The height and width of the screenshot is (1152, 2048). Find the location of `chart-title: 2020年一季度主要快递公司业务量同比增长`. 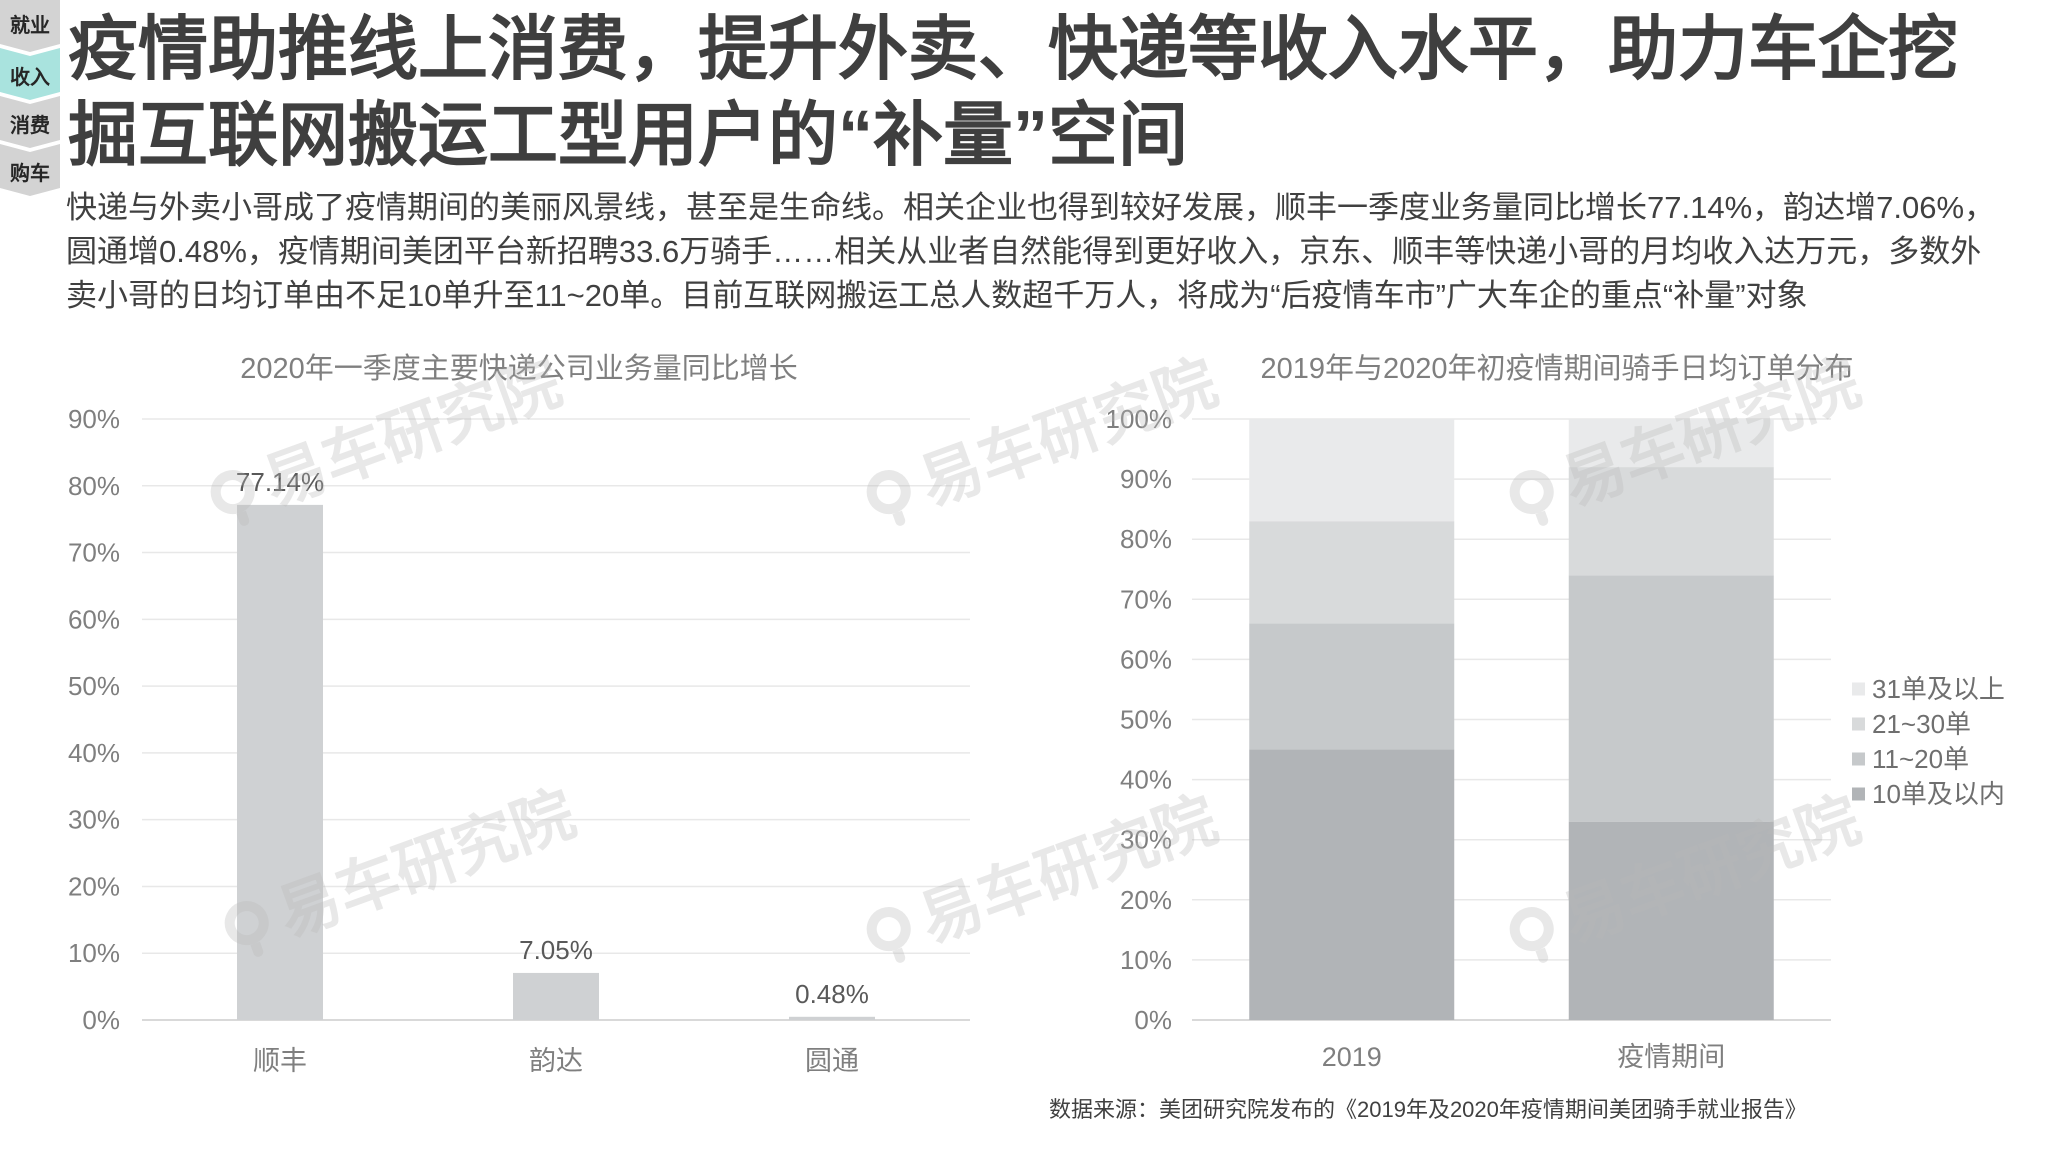

chart-title: 2020年一季度主要快递公司业务量同比增长 is located at coordinates (519, 368).